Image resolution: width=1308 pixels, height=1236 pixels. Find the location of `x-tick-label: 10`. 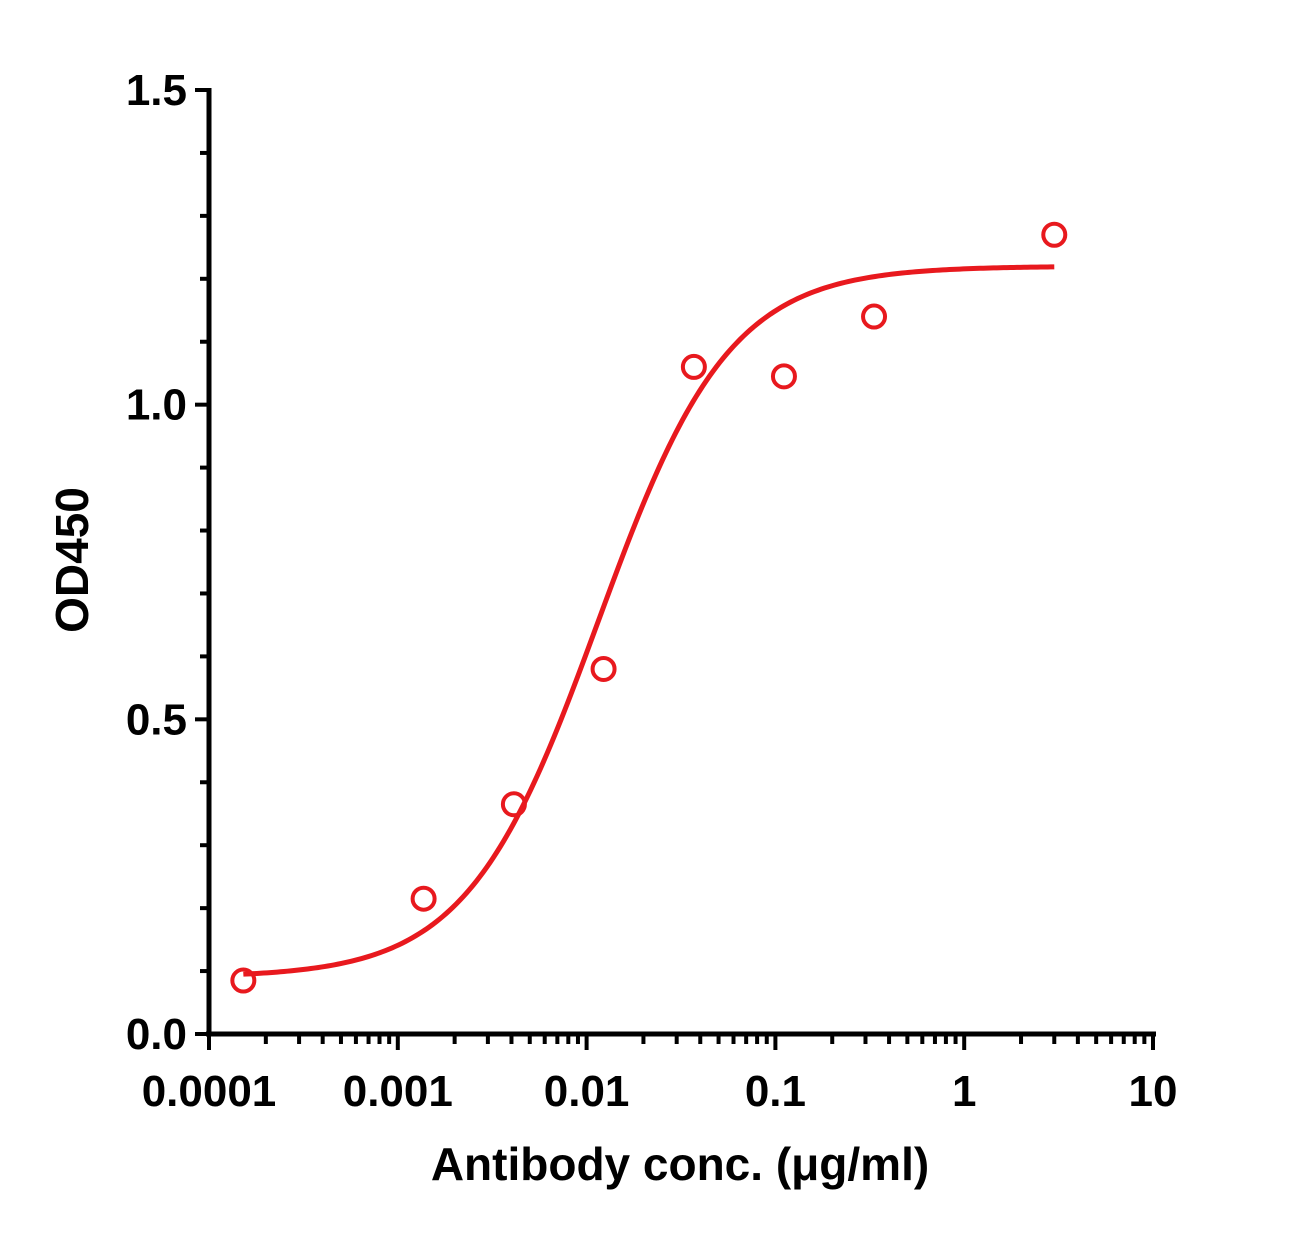

x-tick-label: 10 is located at coordinates (1153, 1091).